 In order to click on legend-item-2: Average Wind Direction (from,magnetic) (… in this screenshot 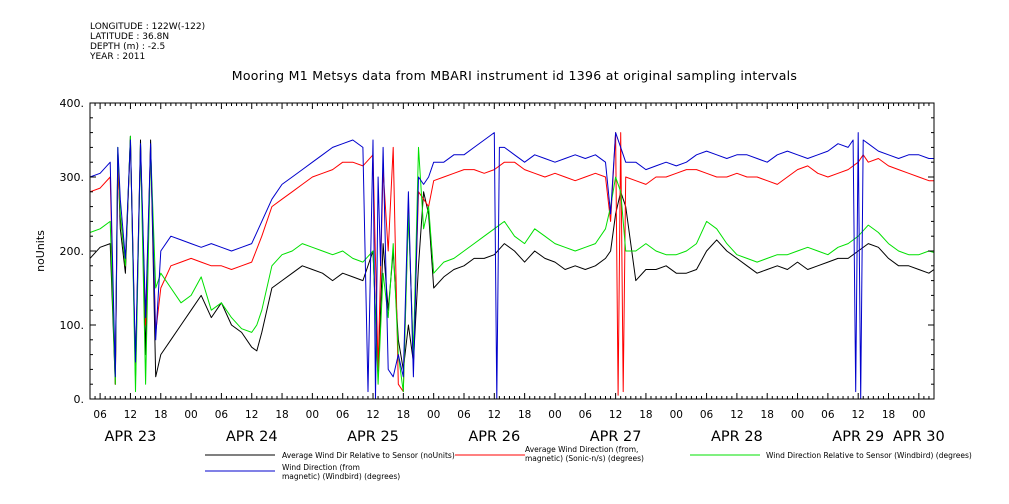, I will do `click(549, 454)`.